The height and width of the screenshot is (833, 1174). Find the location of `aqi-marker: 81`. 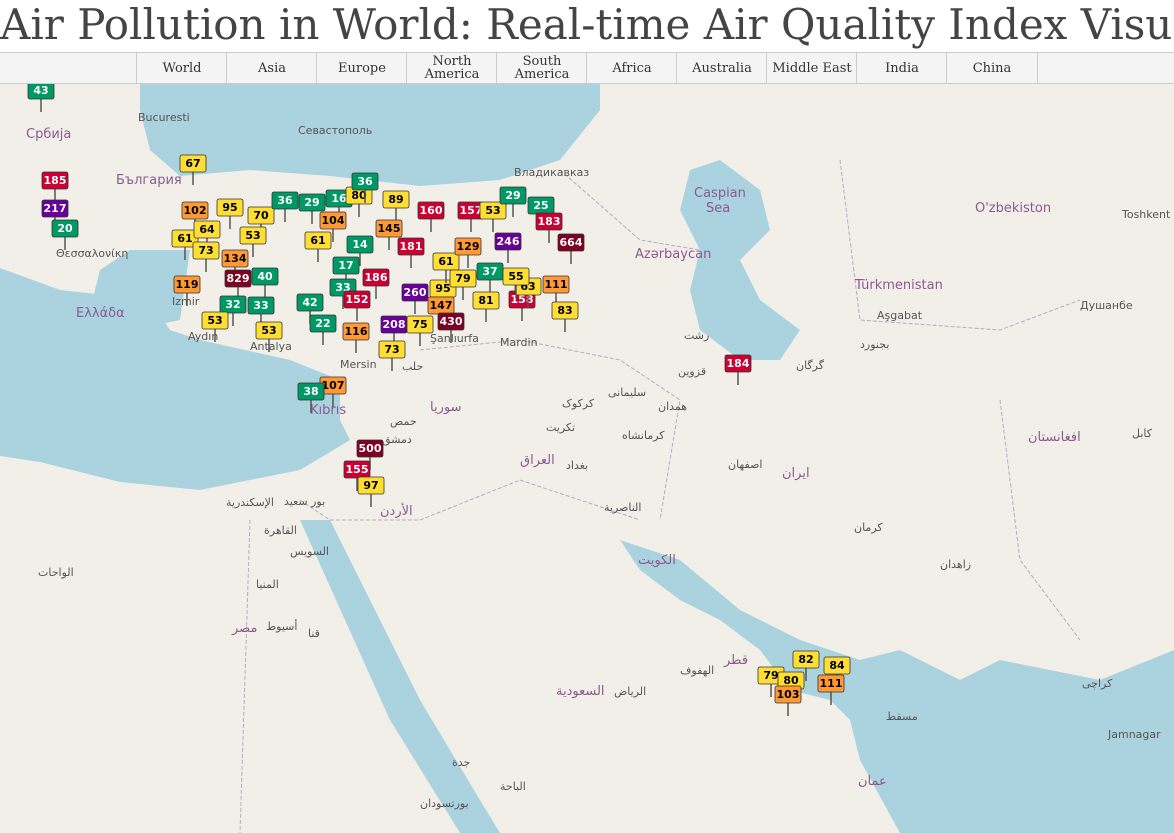

aqi-marker: 81 is located at coordinates (486, 306).